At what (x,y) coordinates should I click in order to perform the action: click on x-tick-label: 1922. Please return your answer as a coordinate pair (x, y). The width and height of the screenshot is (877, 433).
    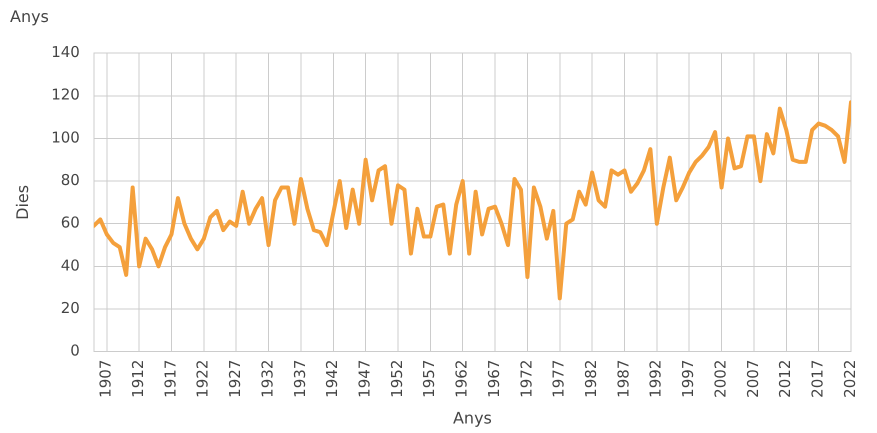
    Looking at the image, I should click on (203, 379).